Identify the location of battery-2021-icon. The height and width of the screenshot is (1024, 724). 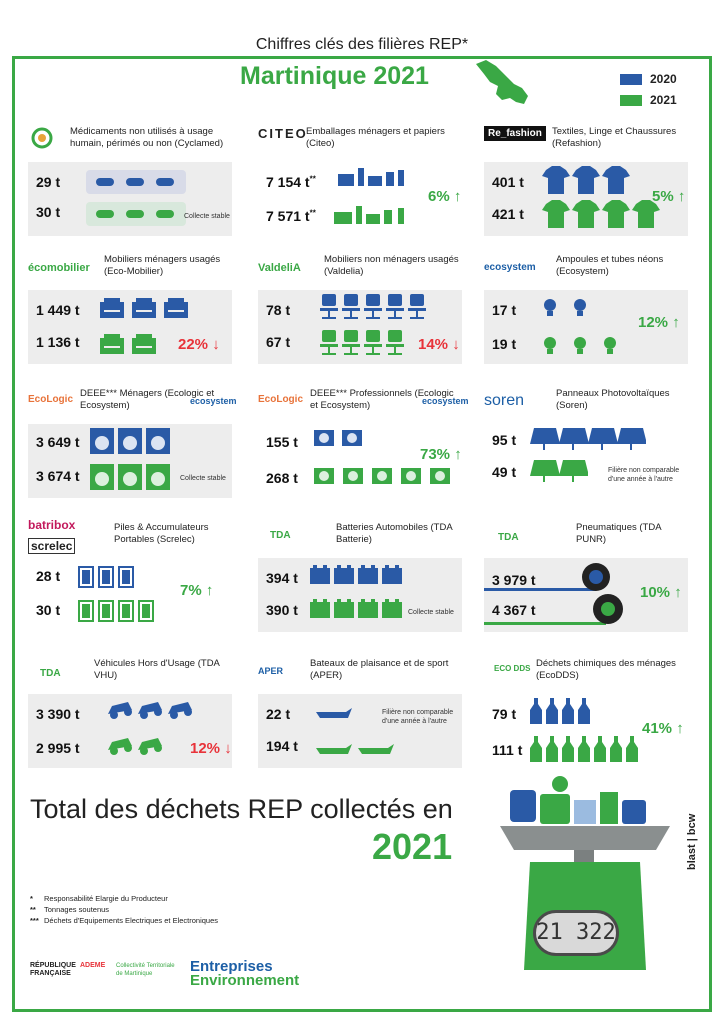
(116, 611).